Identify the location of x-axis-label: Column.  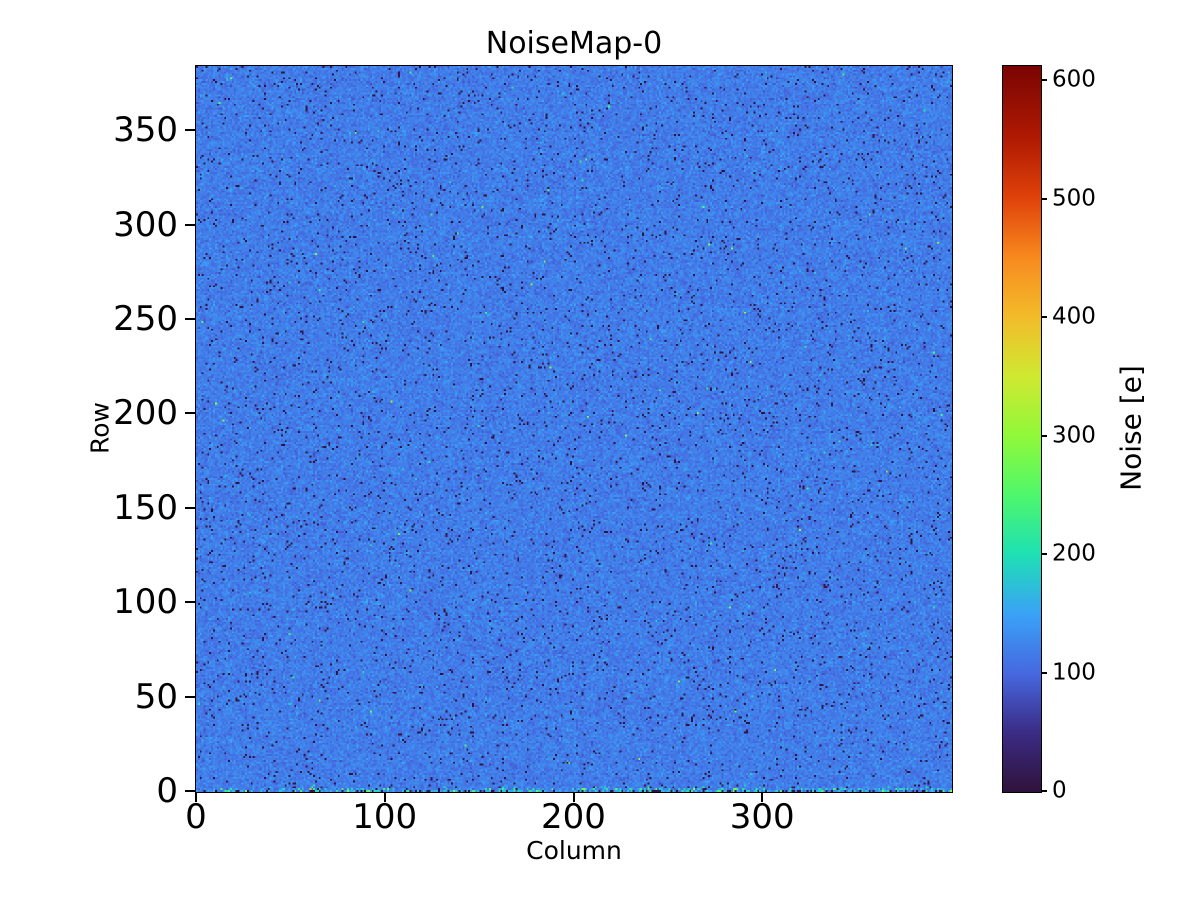
(574, 850).